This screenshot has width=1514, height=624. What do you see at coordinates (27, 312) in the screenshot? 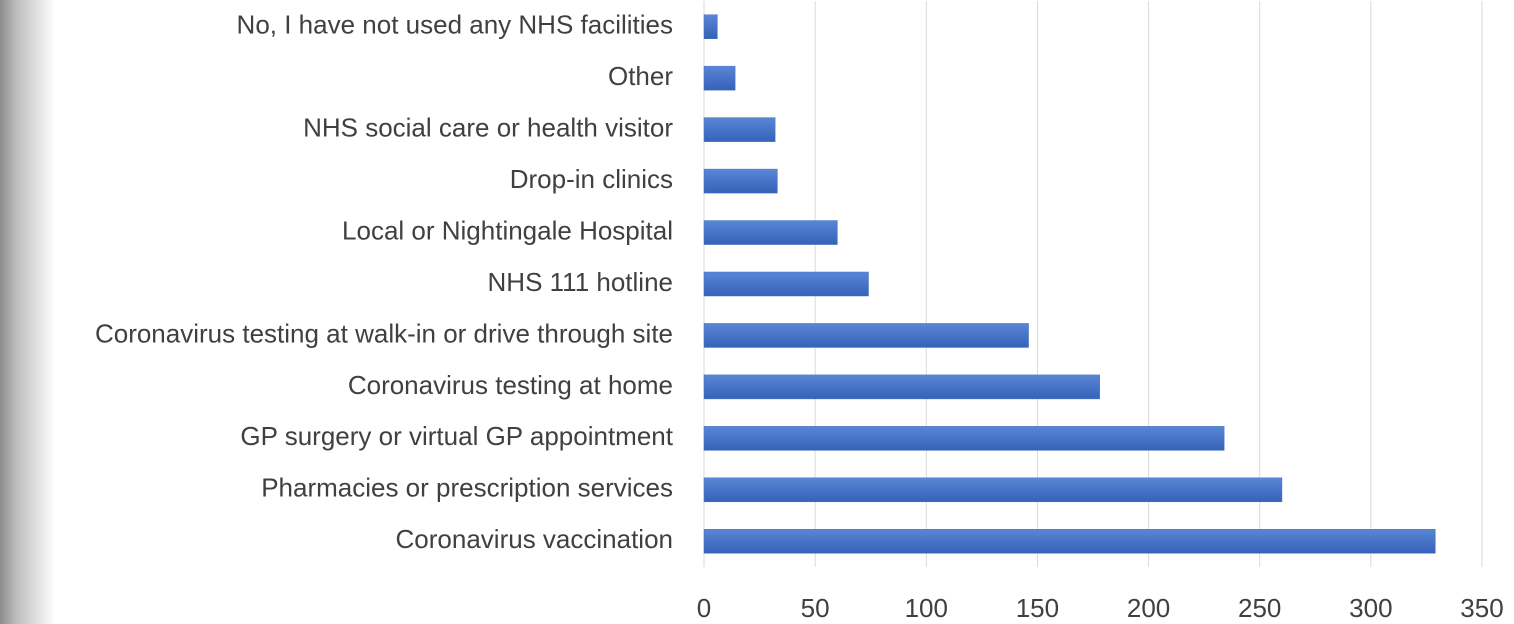
I see `side-edge` at bounding box center [27, 312].